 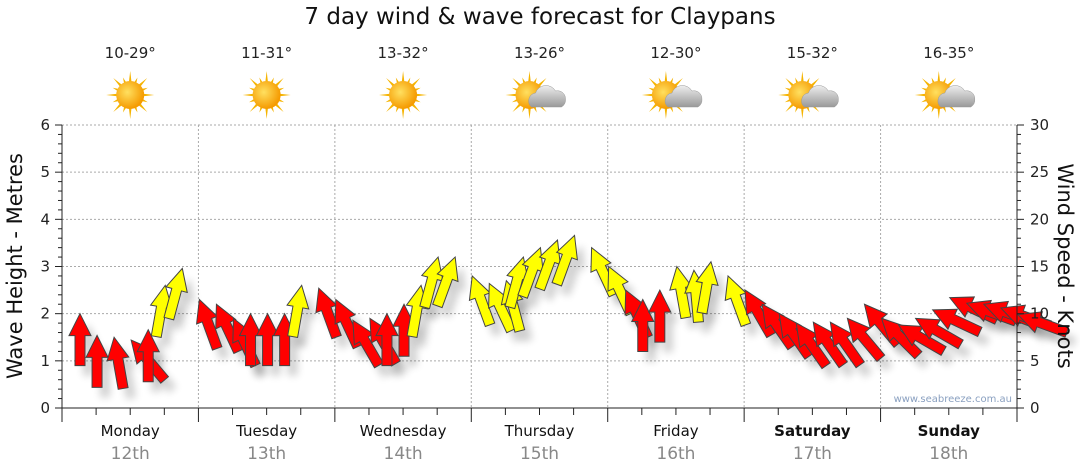 I want to click on day-label: Saturday, so click(x=812, y=431).